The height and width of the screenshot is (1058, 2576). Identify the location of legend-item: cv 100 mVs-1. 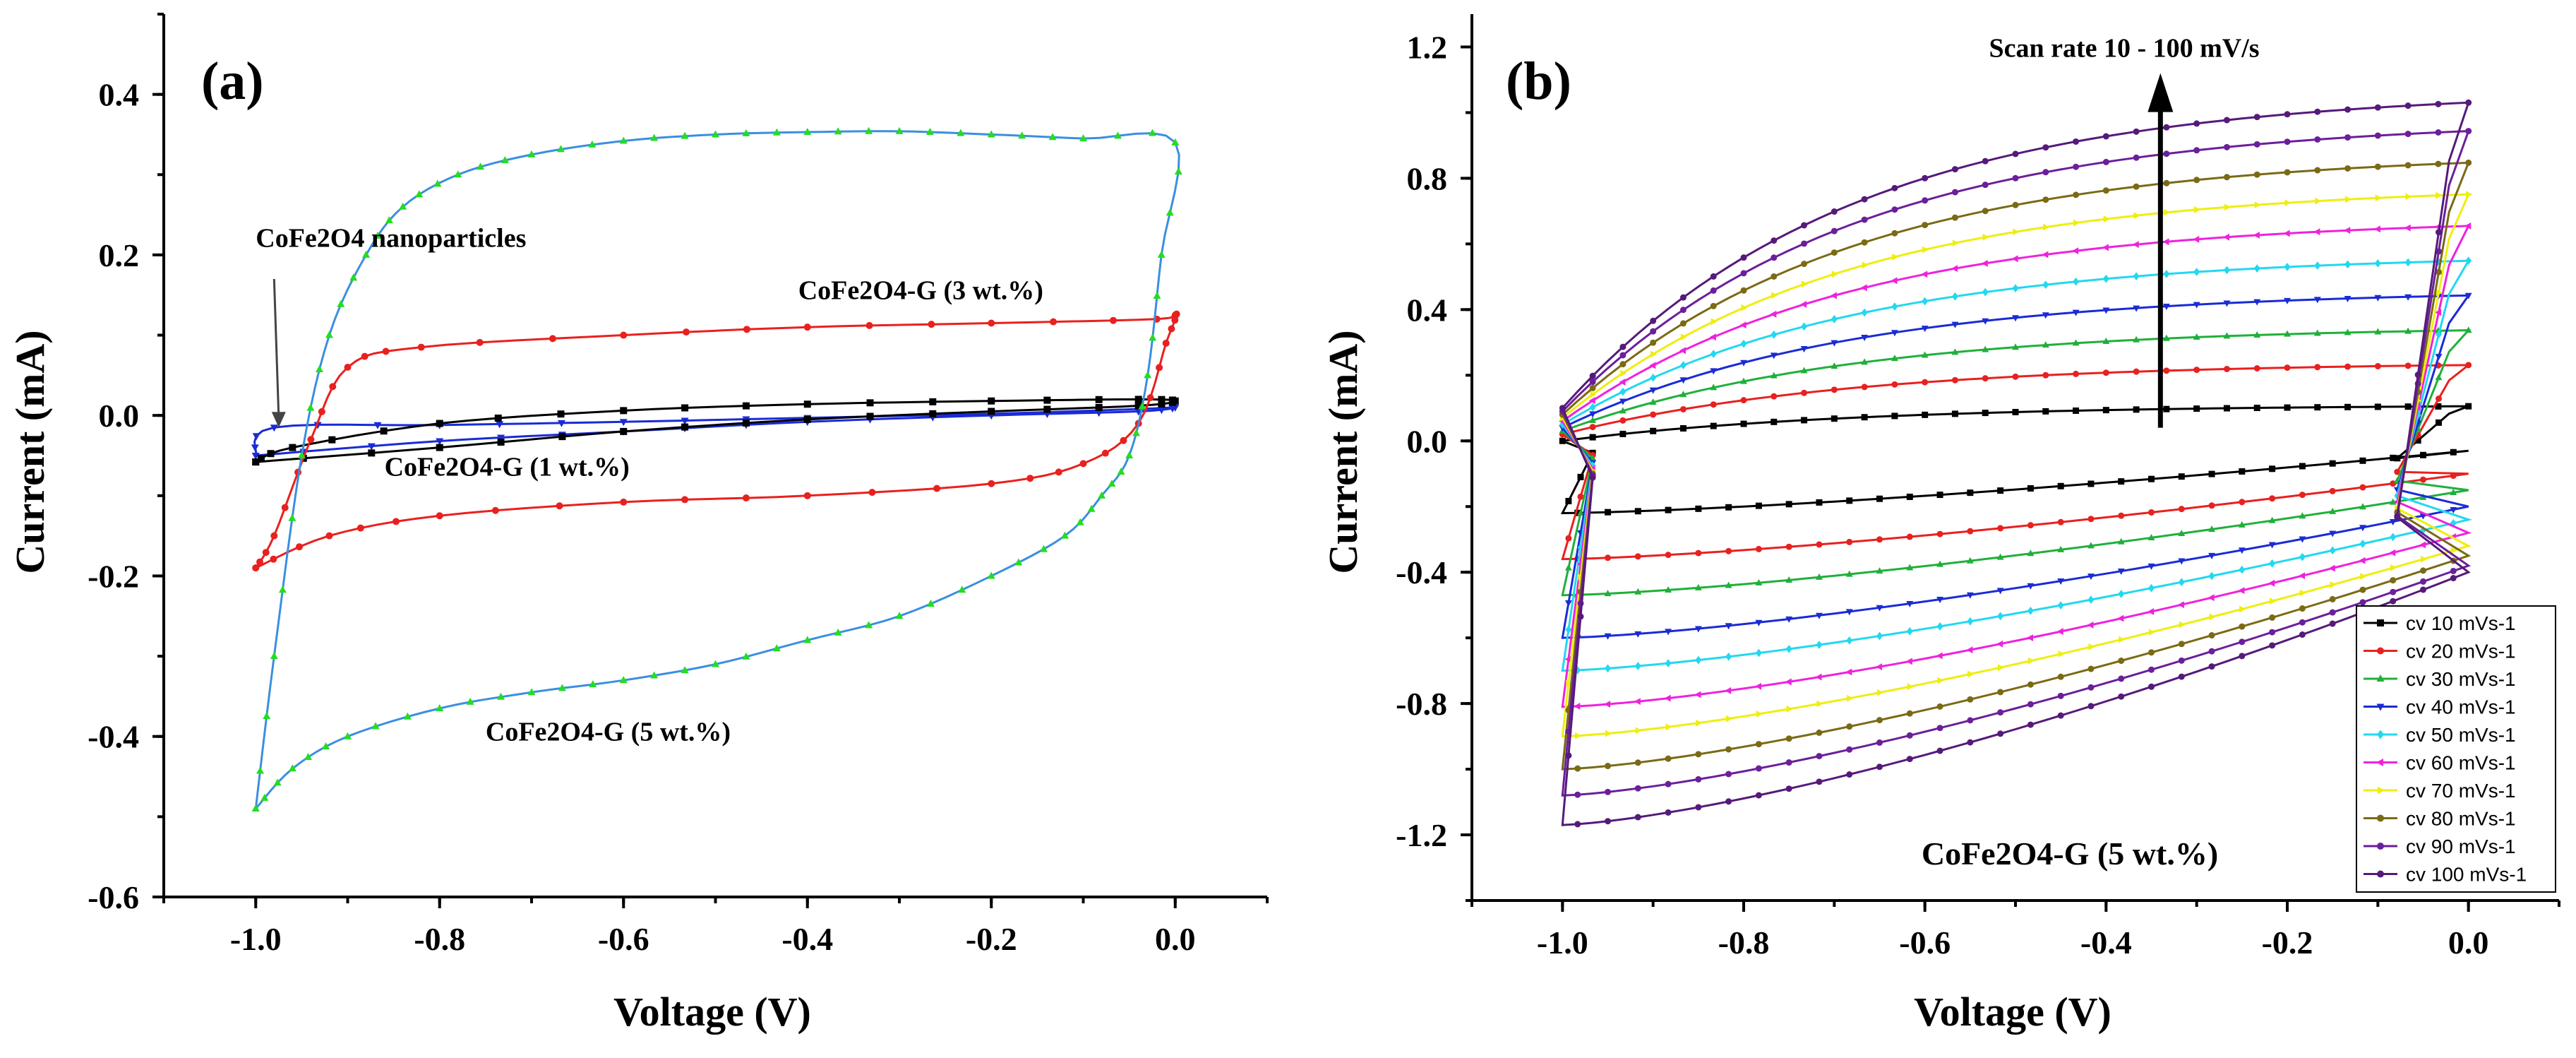
(2445, 875).